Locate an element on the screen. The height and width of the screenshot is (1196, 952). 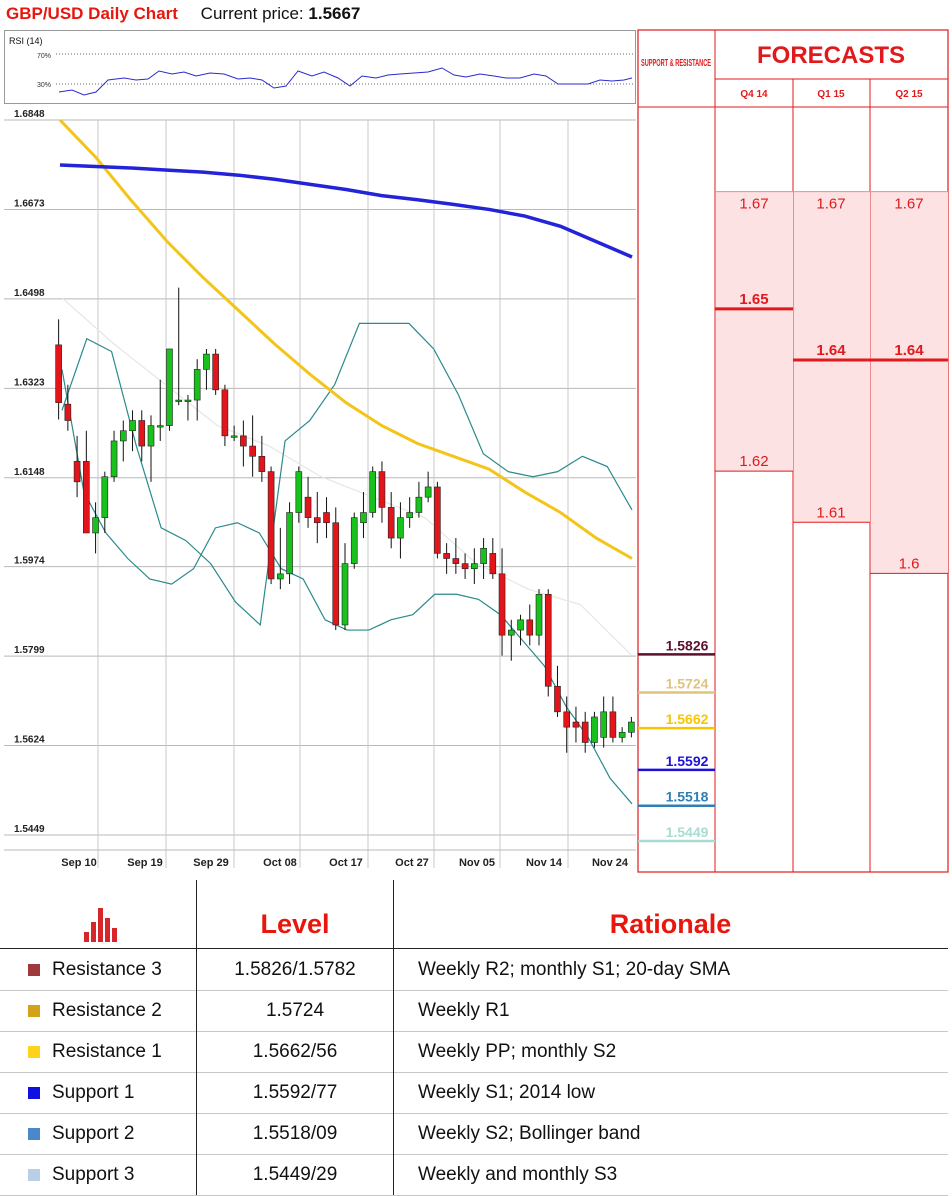
sr-level-label: 1.5592 is located at coordinates (687, 761).